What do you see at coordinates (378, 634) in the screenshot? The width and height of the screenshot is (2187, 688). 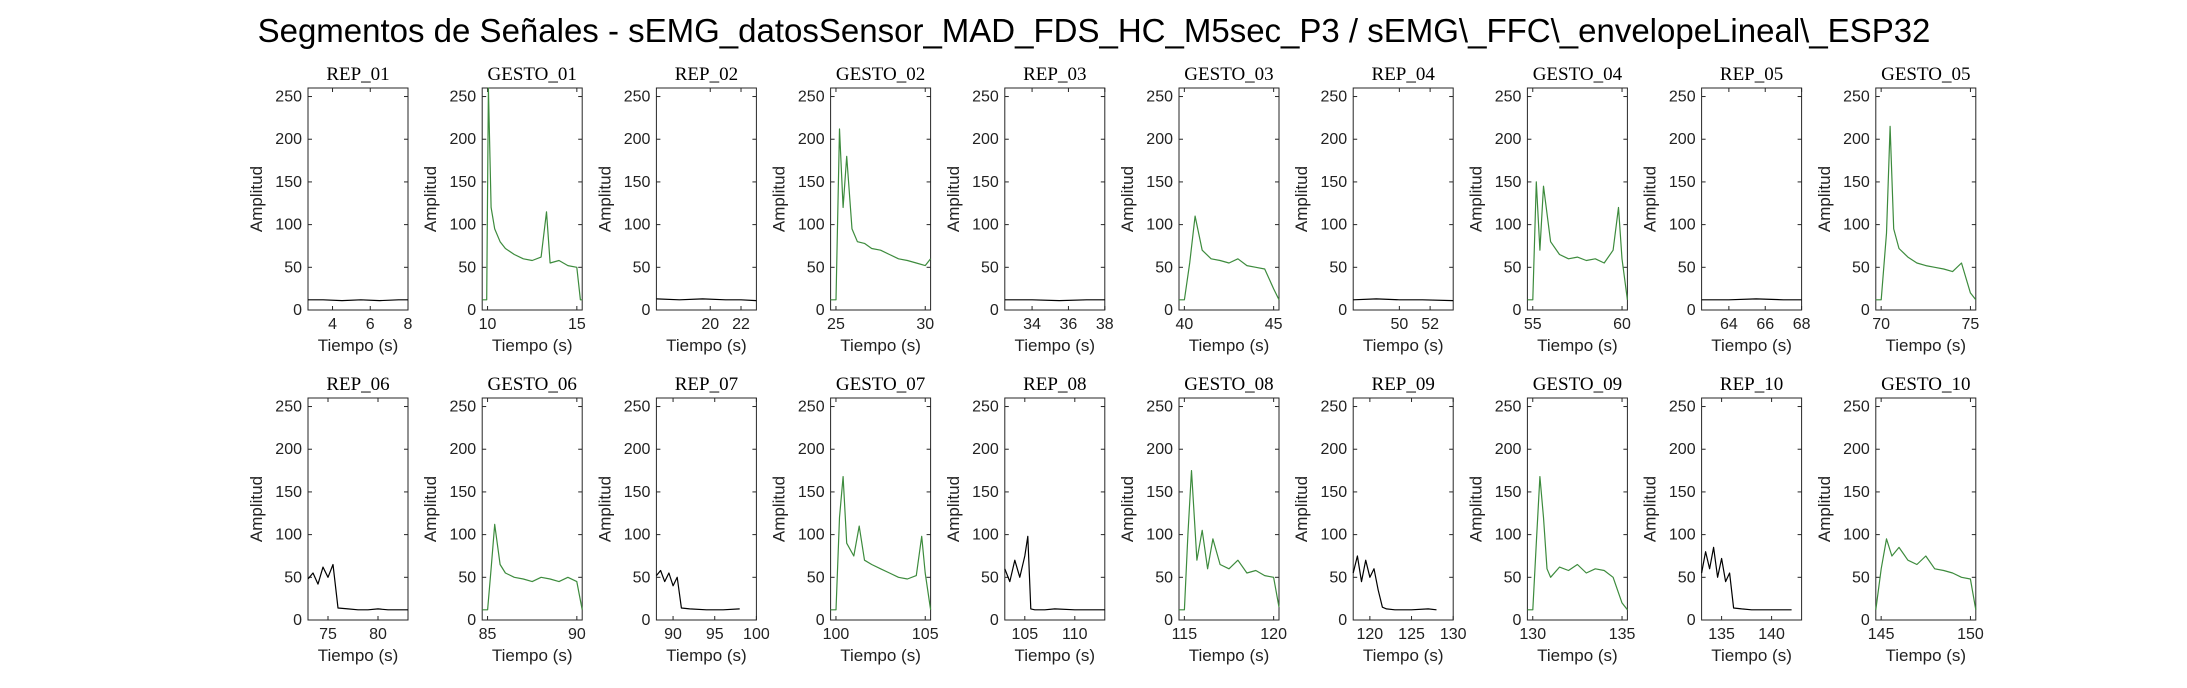 I see `x-tick-label: 80` at bounding box center [378, 634].